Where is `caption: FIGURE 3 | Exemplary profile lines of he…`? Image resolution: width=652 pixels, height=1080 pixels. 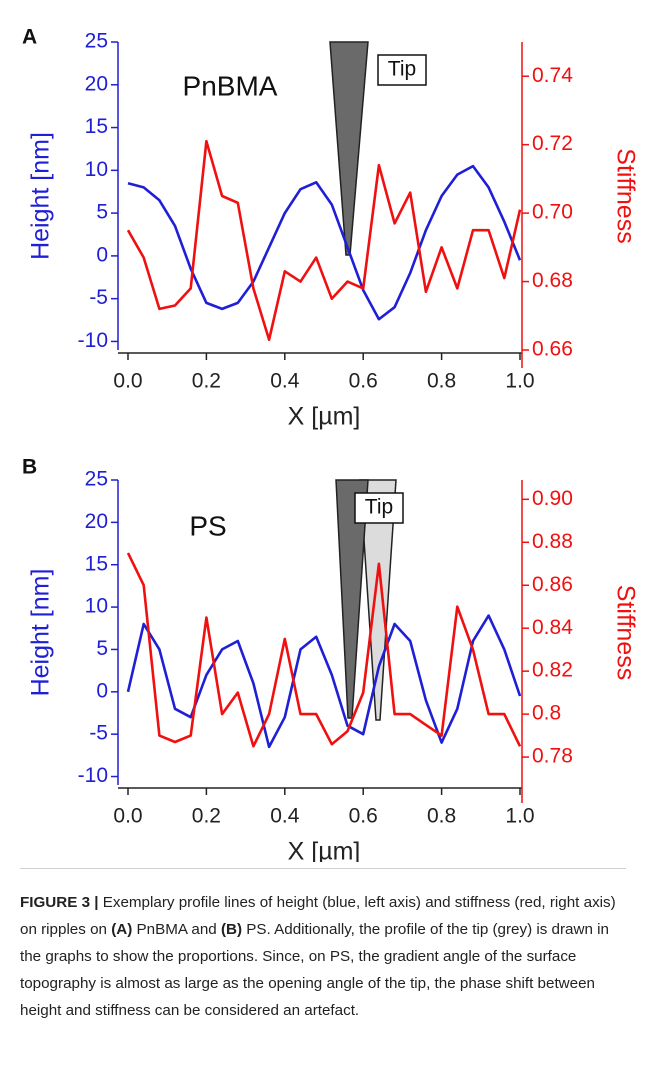
caption: FIGURE 3 | Exemplary profile lines of he… is located at coordinates (323, 946).